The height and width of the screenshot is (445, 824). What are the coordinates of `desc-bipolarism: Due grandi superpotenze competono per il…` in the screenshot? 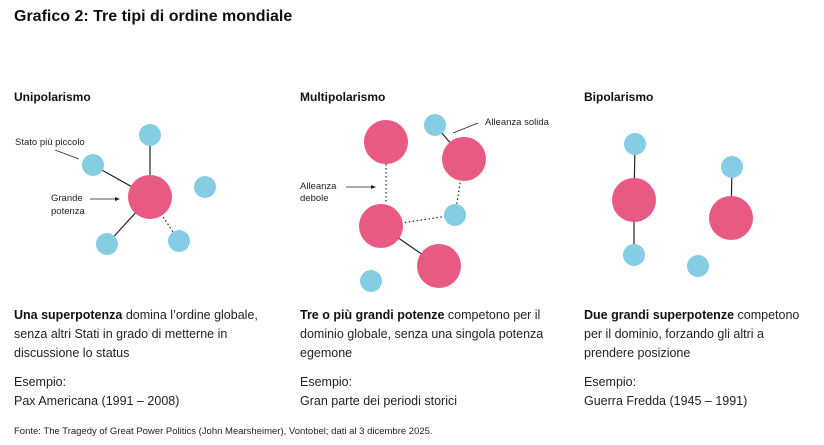 It's located at (696, 334).